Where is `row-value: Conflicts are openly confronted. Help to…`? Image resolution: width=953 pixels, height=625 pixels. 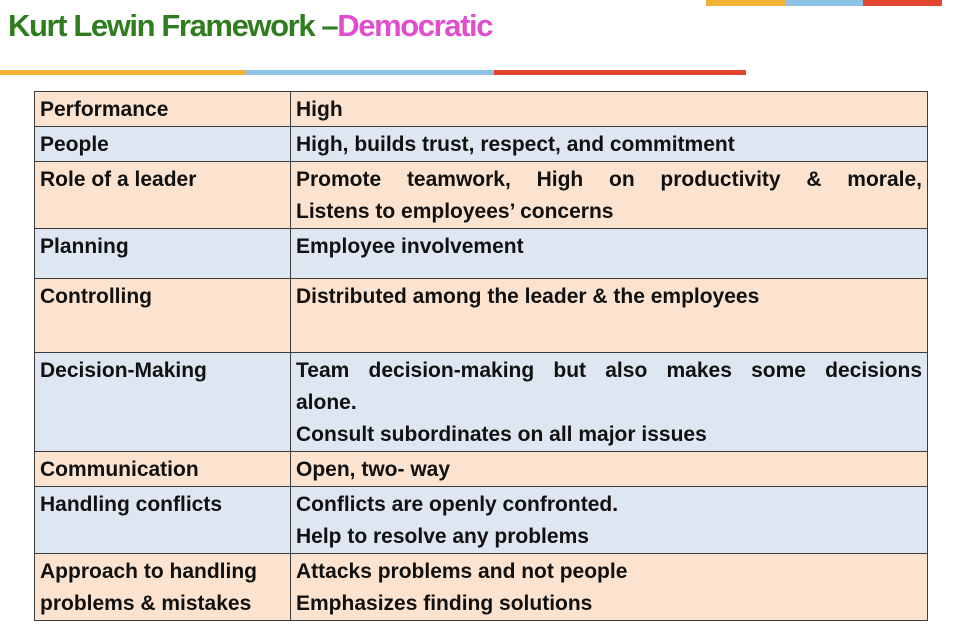 row-value: Conflicts are openly confronted. Help to… is located at coordinates (609, 520).